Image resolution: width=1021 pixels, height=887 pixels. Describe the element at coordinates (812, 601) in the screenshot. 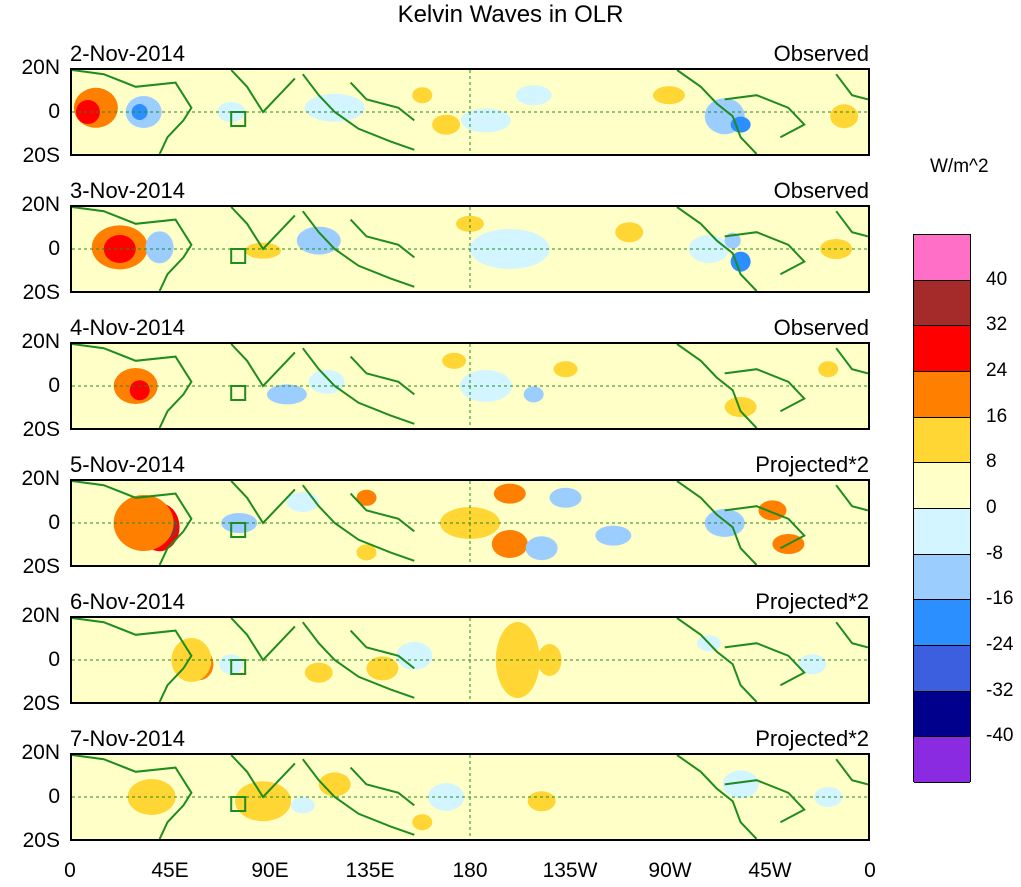

I see `panel-type: Projected*2` at that location.